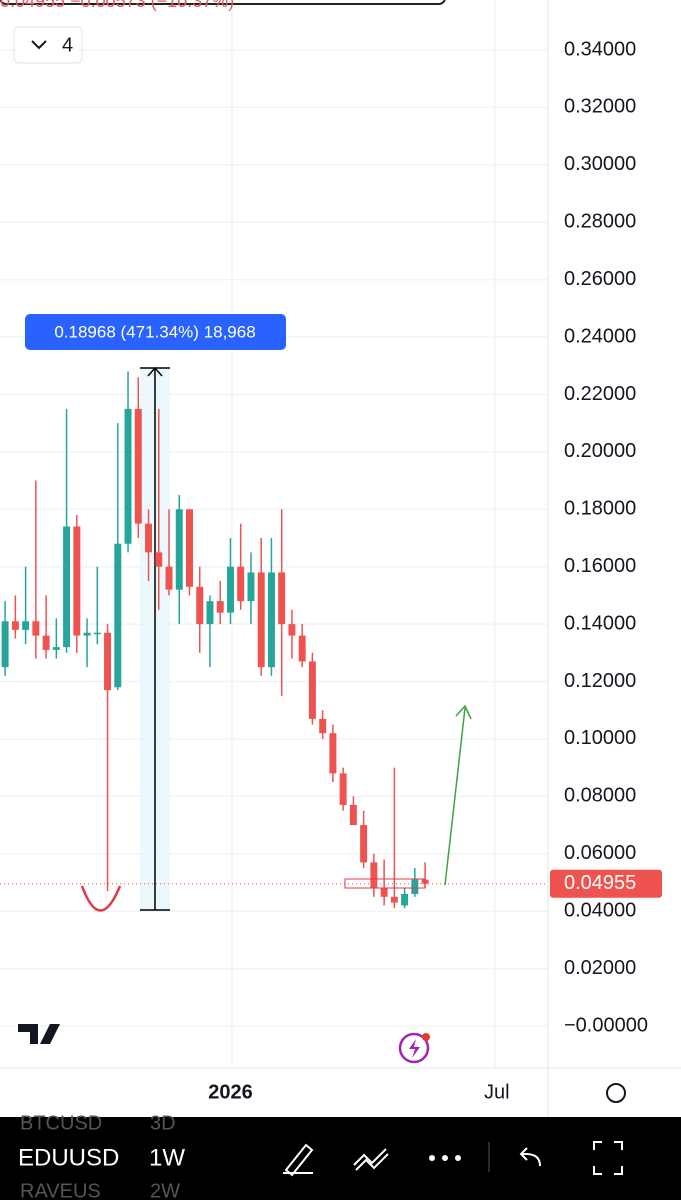  What do you see at coordinates (60, 1190) in the screenshot?
I see `next-symbol: RAVEUS` at bounding box center [60, 1190].